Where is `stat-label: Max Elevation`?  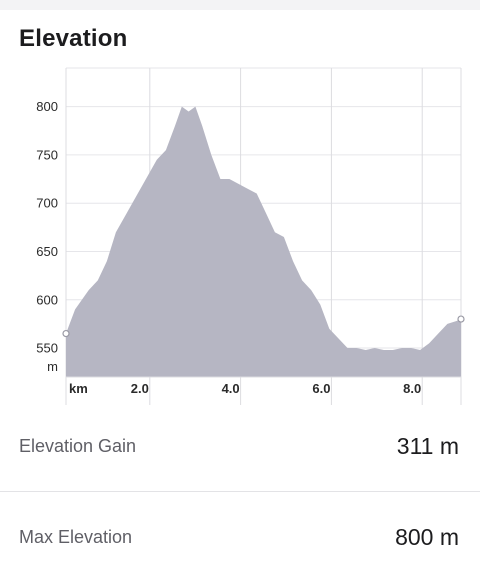 stat-label: Max Elevation is located at coordinates (76, 536).